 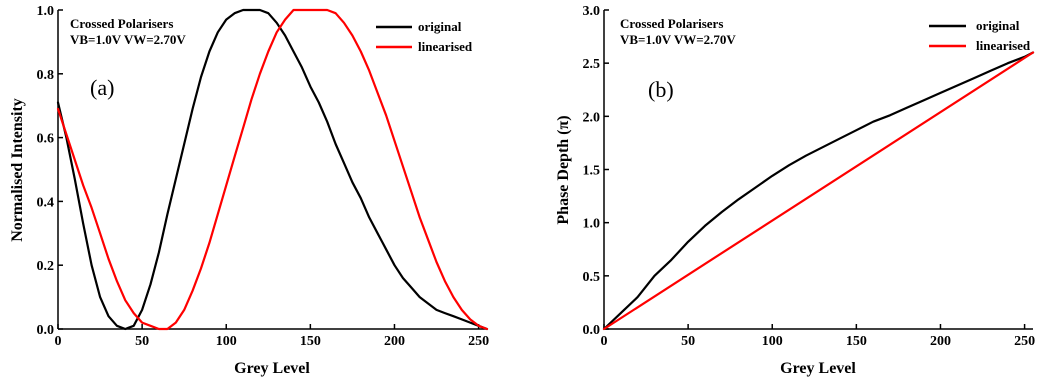 What do you see at coordinates (46, 266) in the screenshot?
I see `y-tick-label: 0.2` at bounding box center [46, 266].